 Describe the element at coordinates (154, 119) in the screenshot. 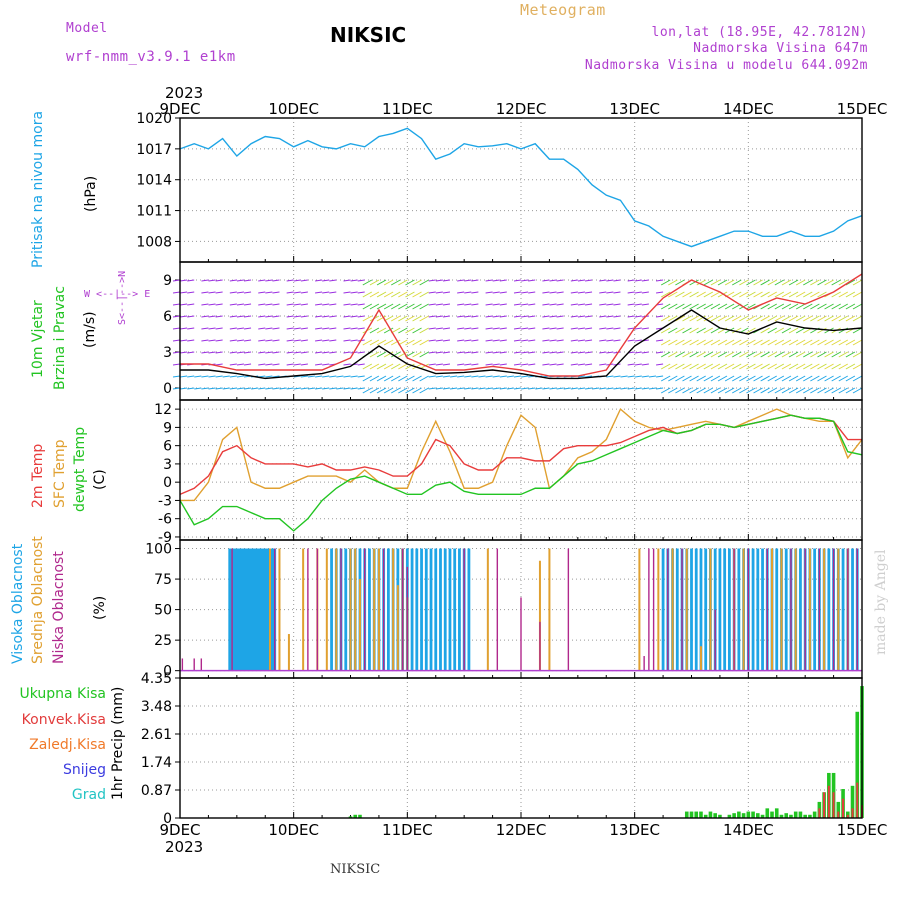

I see `pressure-ytick-label: 1020` at that location.